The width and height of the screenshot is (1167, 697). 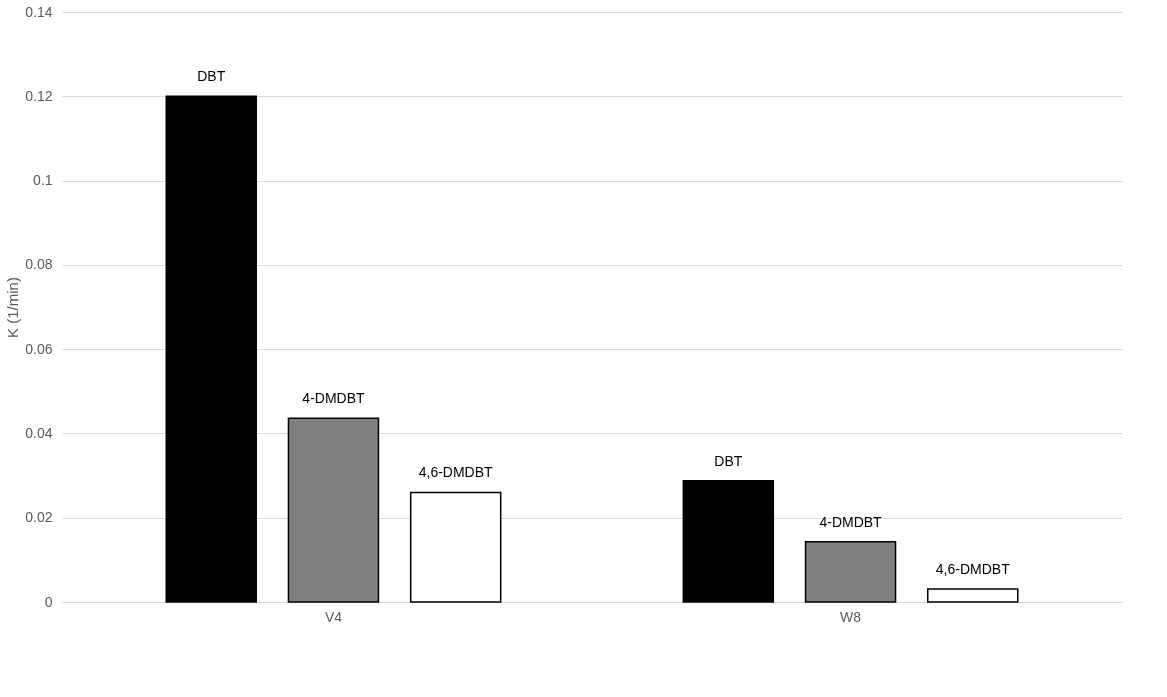 I want to click on text: 4,6-DMDBT, so click(x=972, y=568).